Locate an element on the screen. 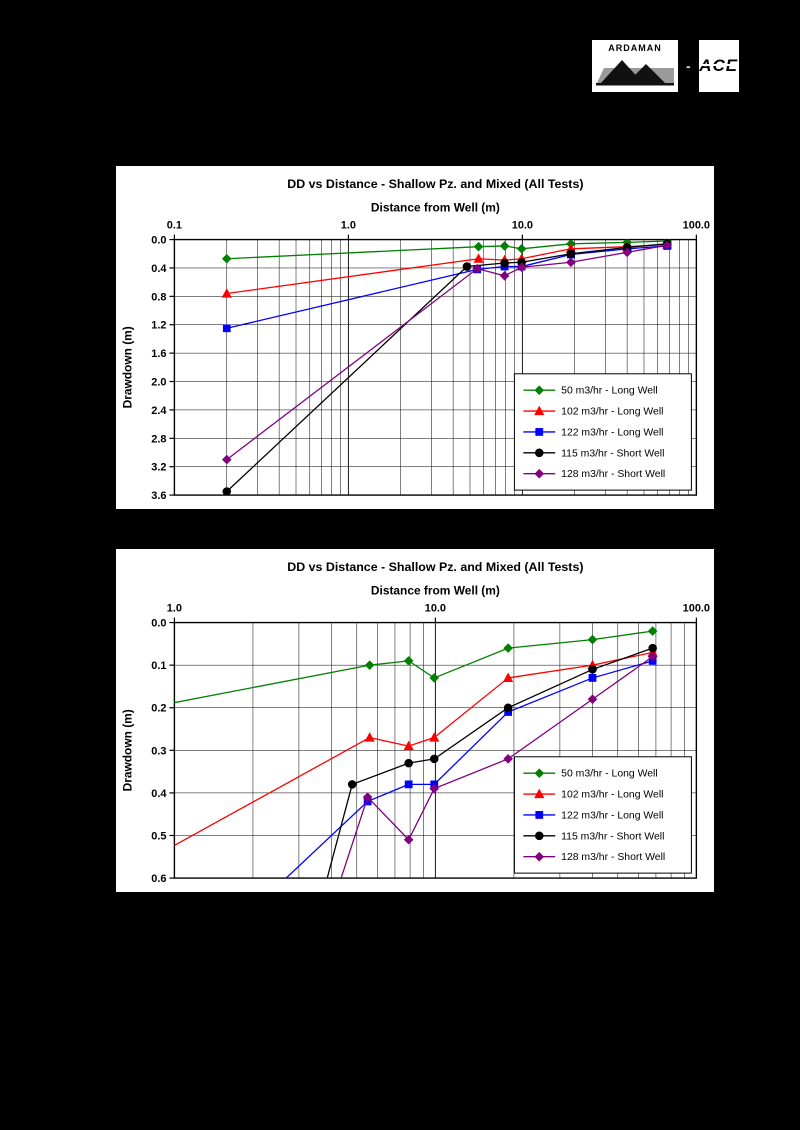  ace-logo-text: ACE is located at coordinates (718, 66).